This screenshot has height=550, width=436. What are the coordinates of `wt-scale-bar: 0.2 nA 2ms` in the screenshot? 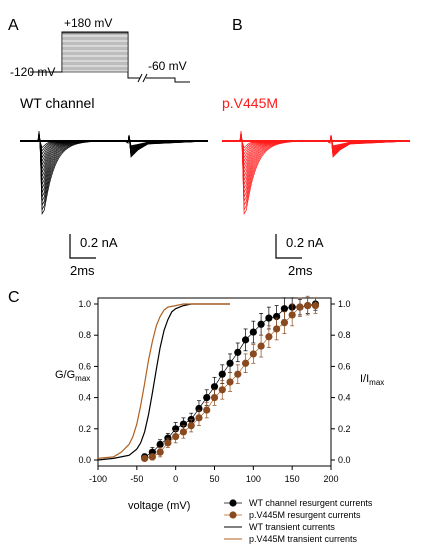 It's located at (93, 256).